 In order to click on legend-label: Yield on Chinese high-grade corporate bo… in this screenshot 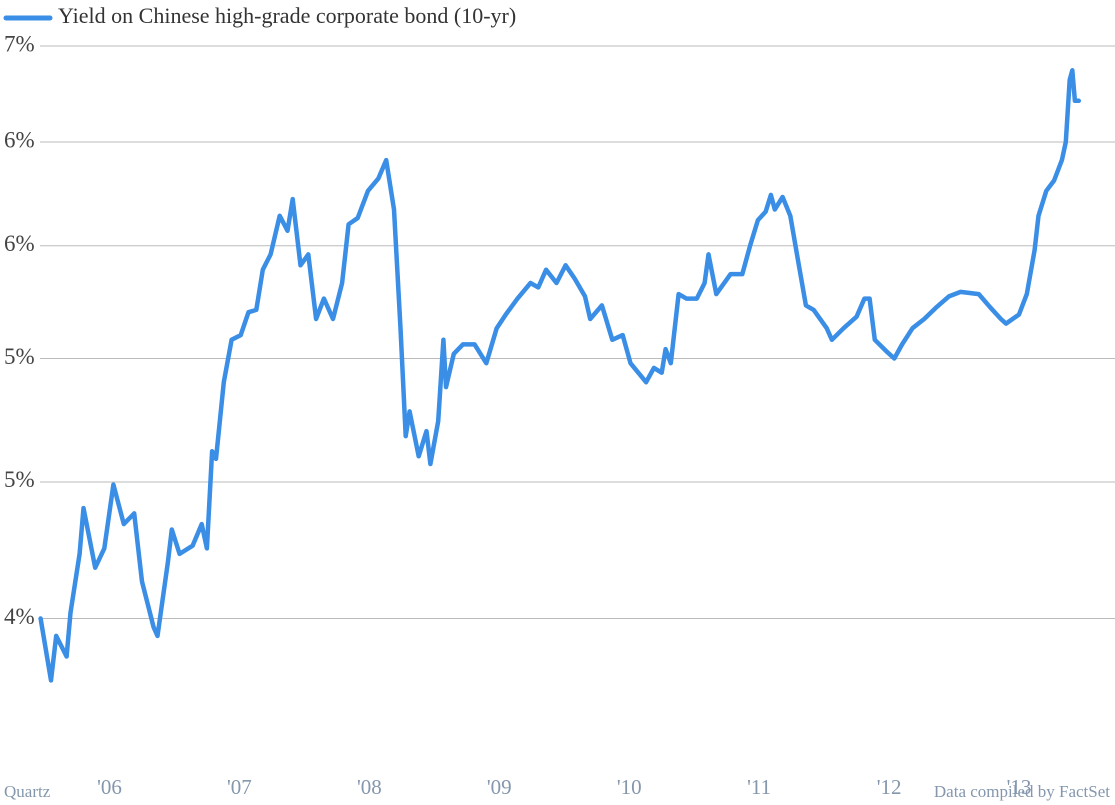, I will do `click(287, 15)`.